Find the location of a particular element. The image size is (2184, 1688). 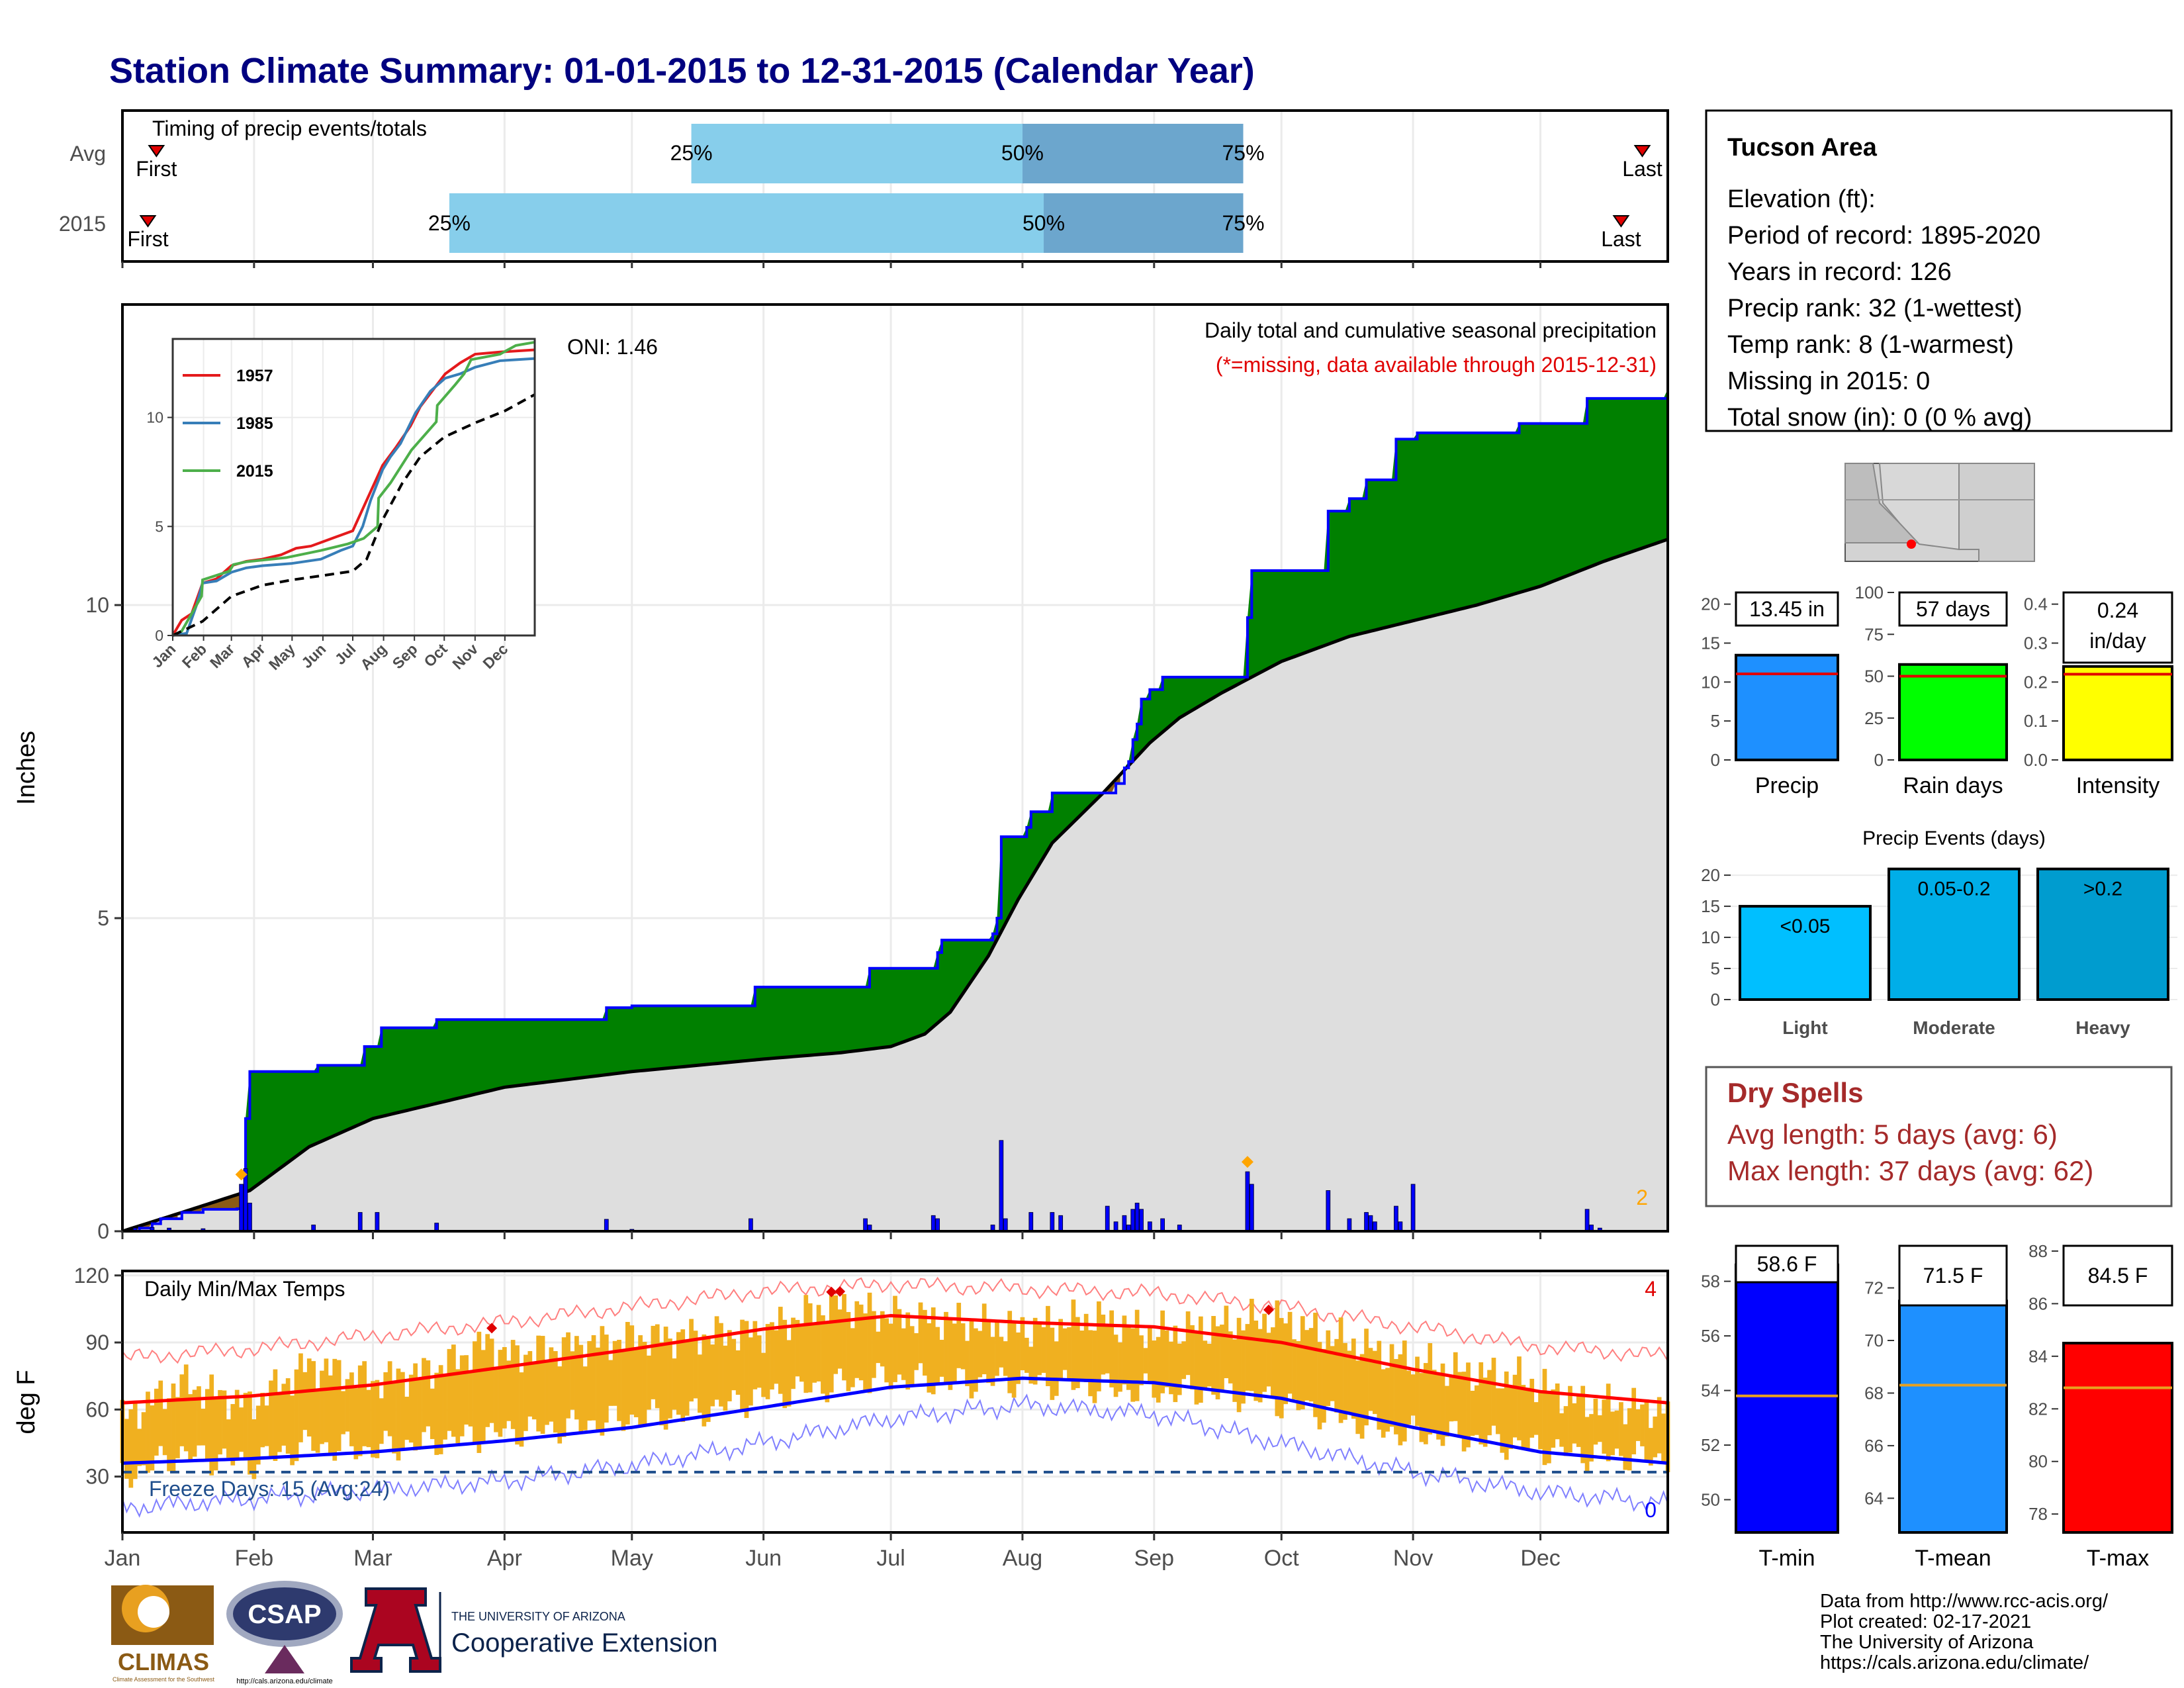

mini-intensity-ytick-label-1: 0.1 is located at coordinates (2036, 721).